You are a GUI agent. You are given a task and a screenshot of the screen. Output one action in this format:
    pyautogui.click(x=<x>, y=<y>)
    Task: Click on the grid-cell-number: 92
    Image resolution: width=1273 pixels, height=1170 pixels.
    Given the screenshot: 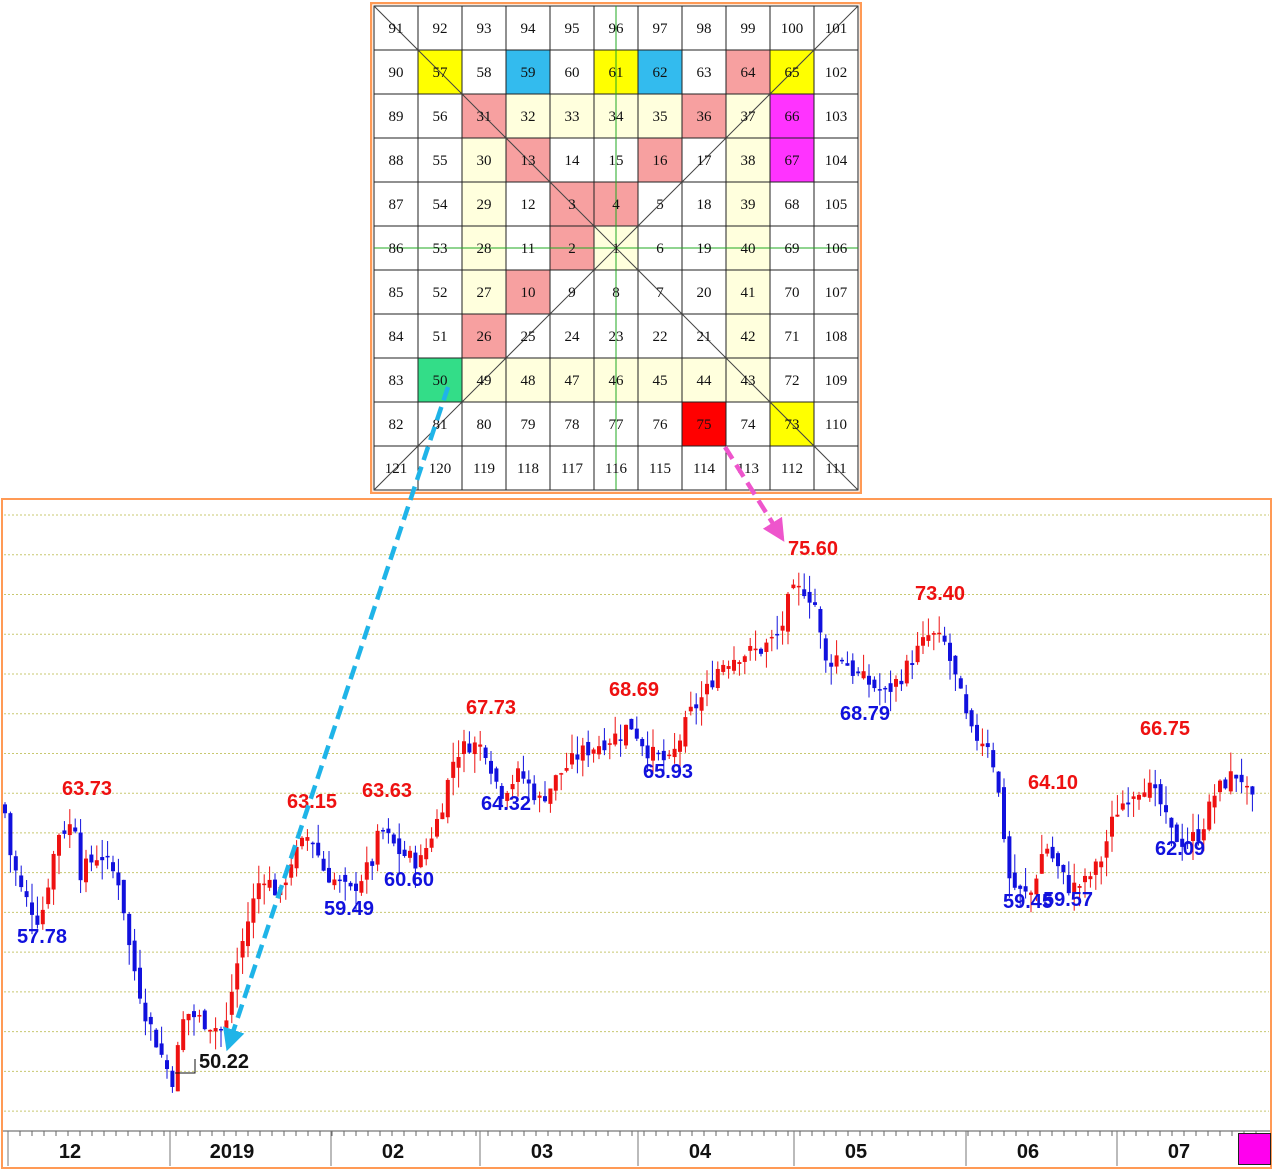 What is the action you would take?
    pyautogui.click(x=440, y=29)
    